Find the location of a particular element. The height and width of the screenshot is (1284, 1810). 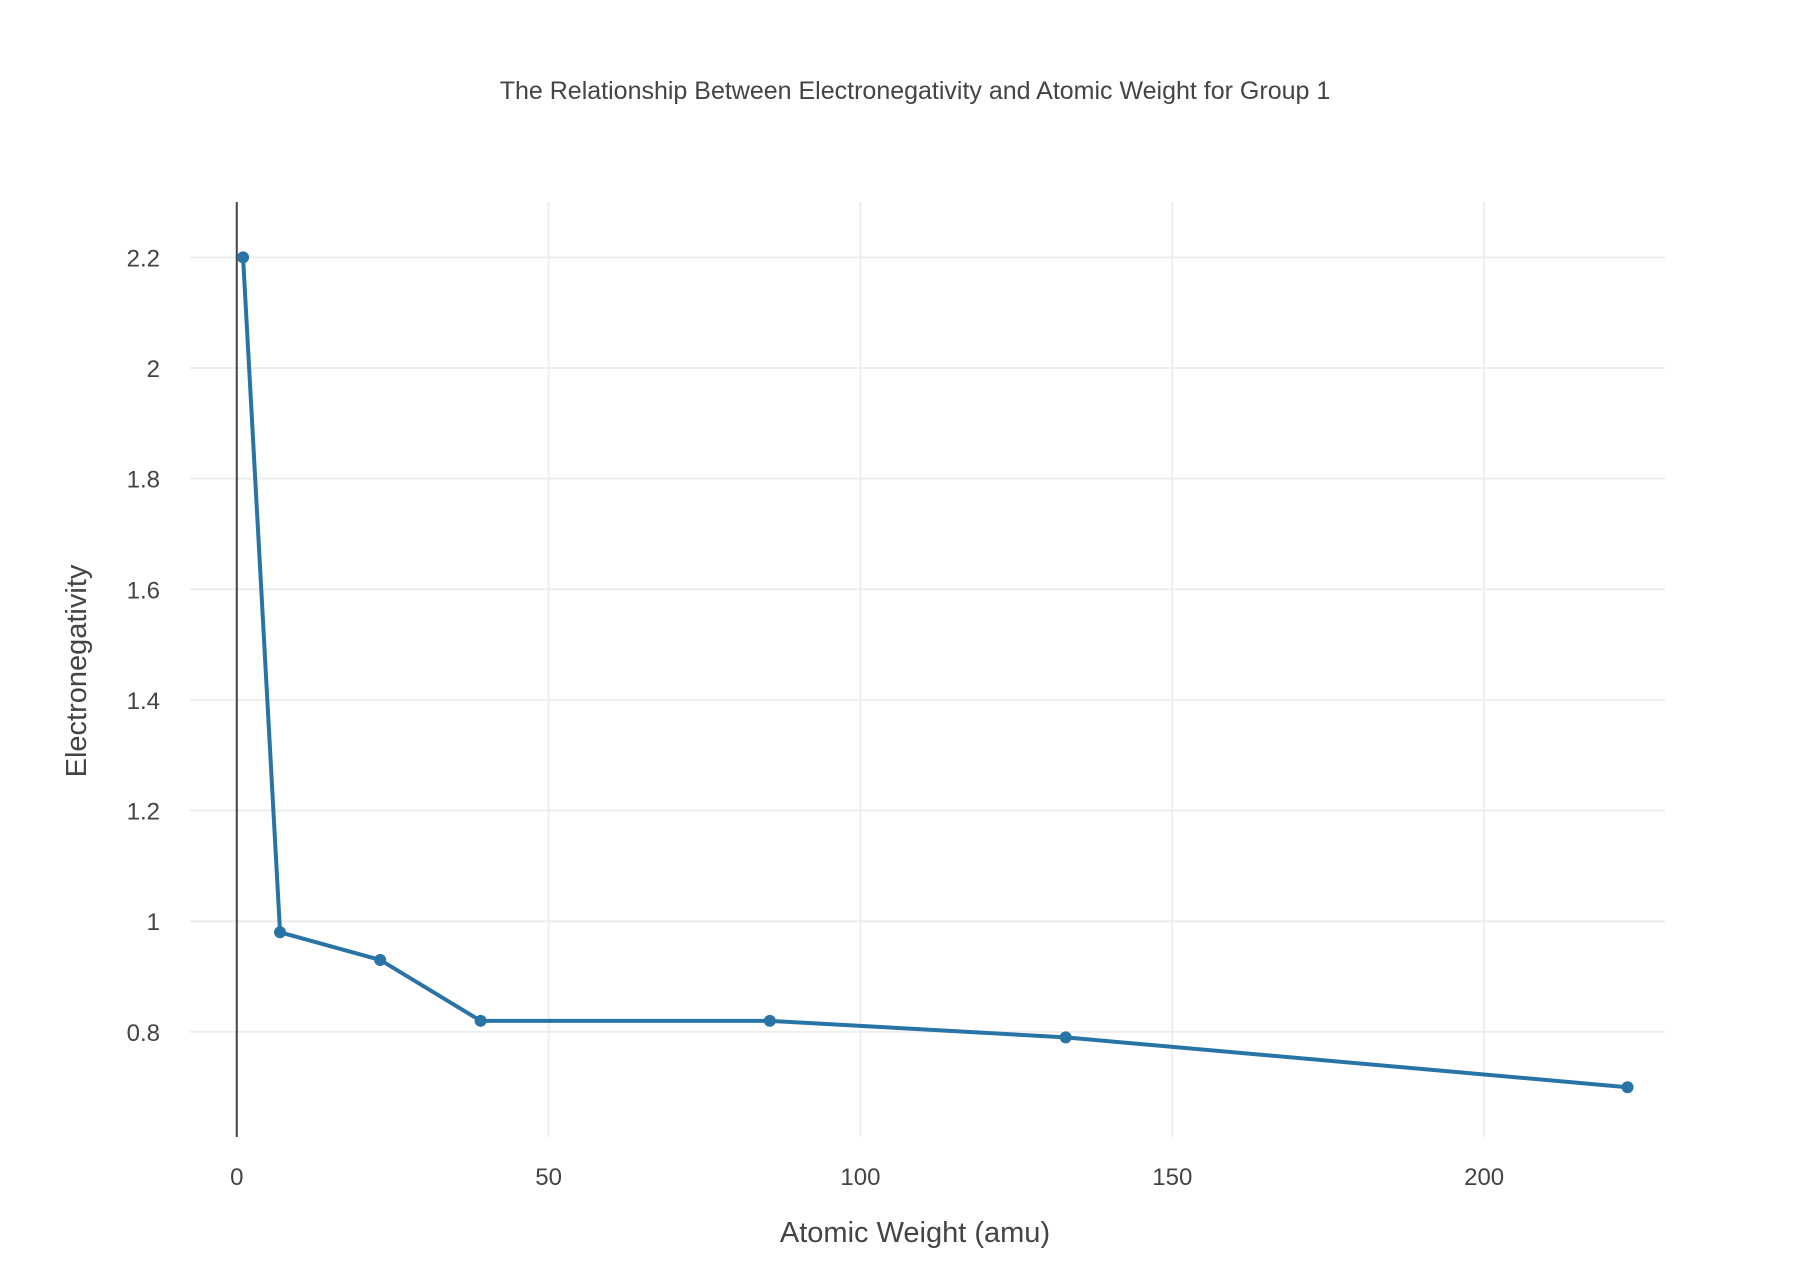

y-tick-label: 2.2 is located at coordinates (143, 258).